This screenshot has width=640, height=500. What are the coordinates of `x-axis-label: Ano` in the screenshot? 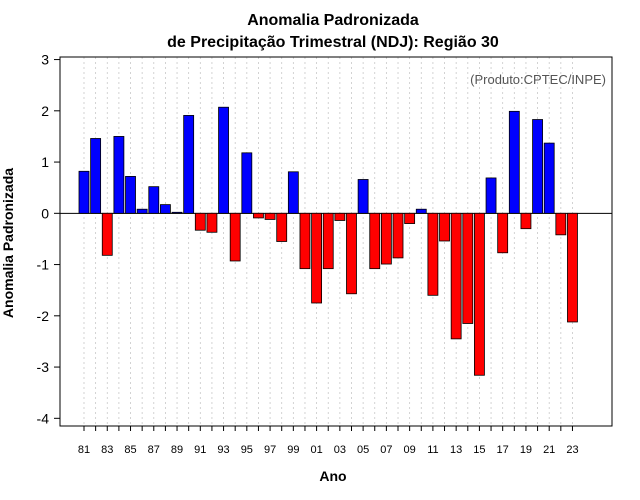 It's located at (332, 476).